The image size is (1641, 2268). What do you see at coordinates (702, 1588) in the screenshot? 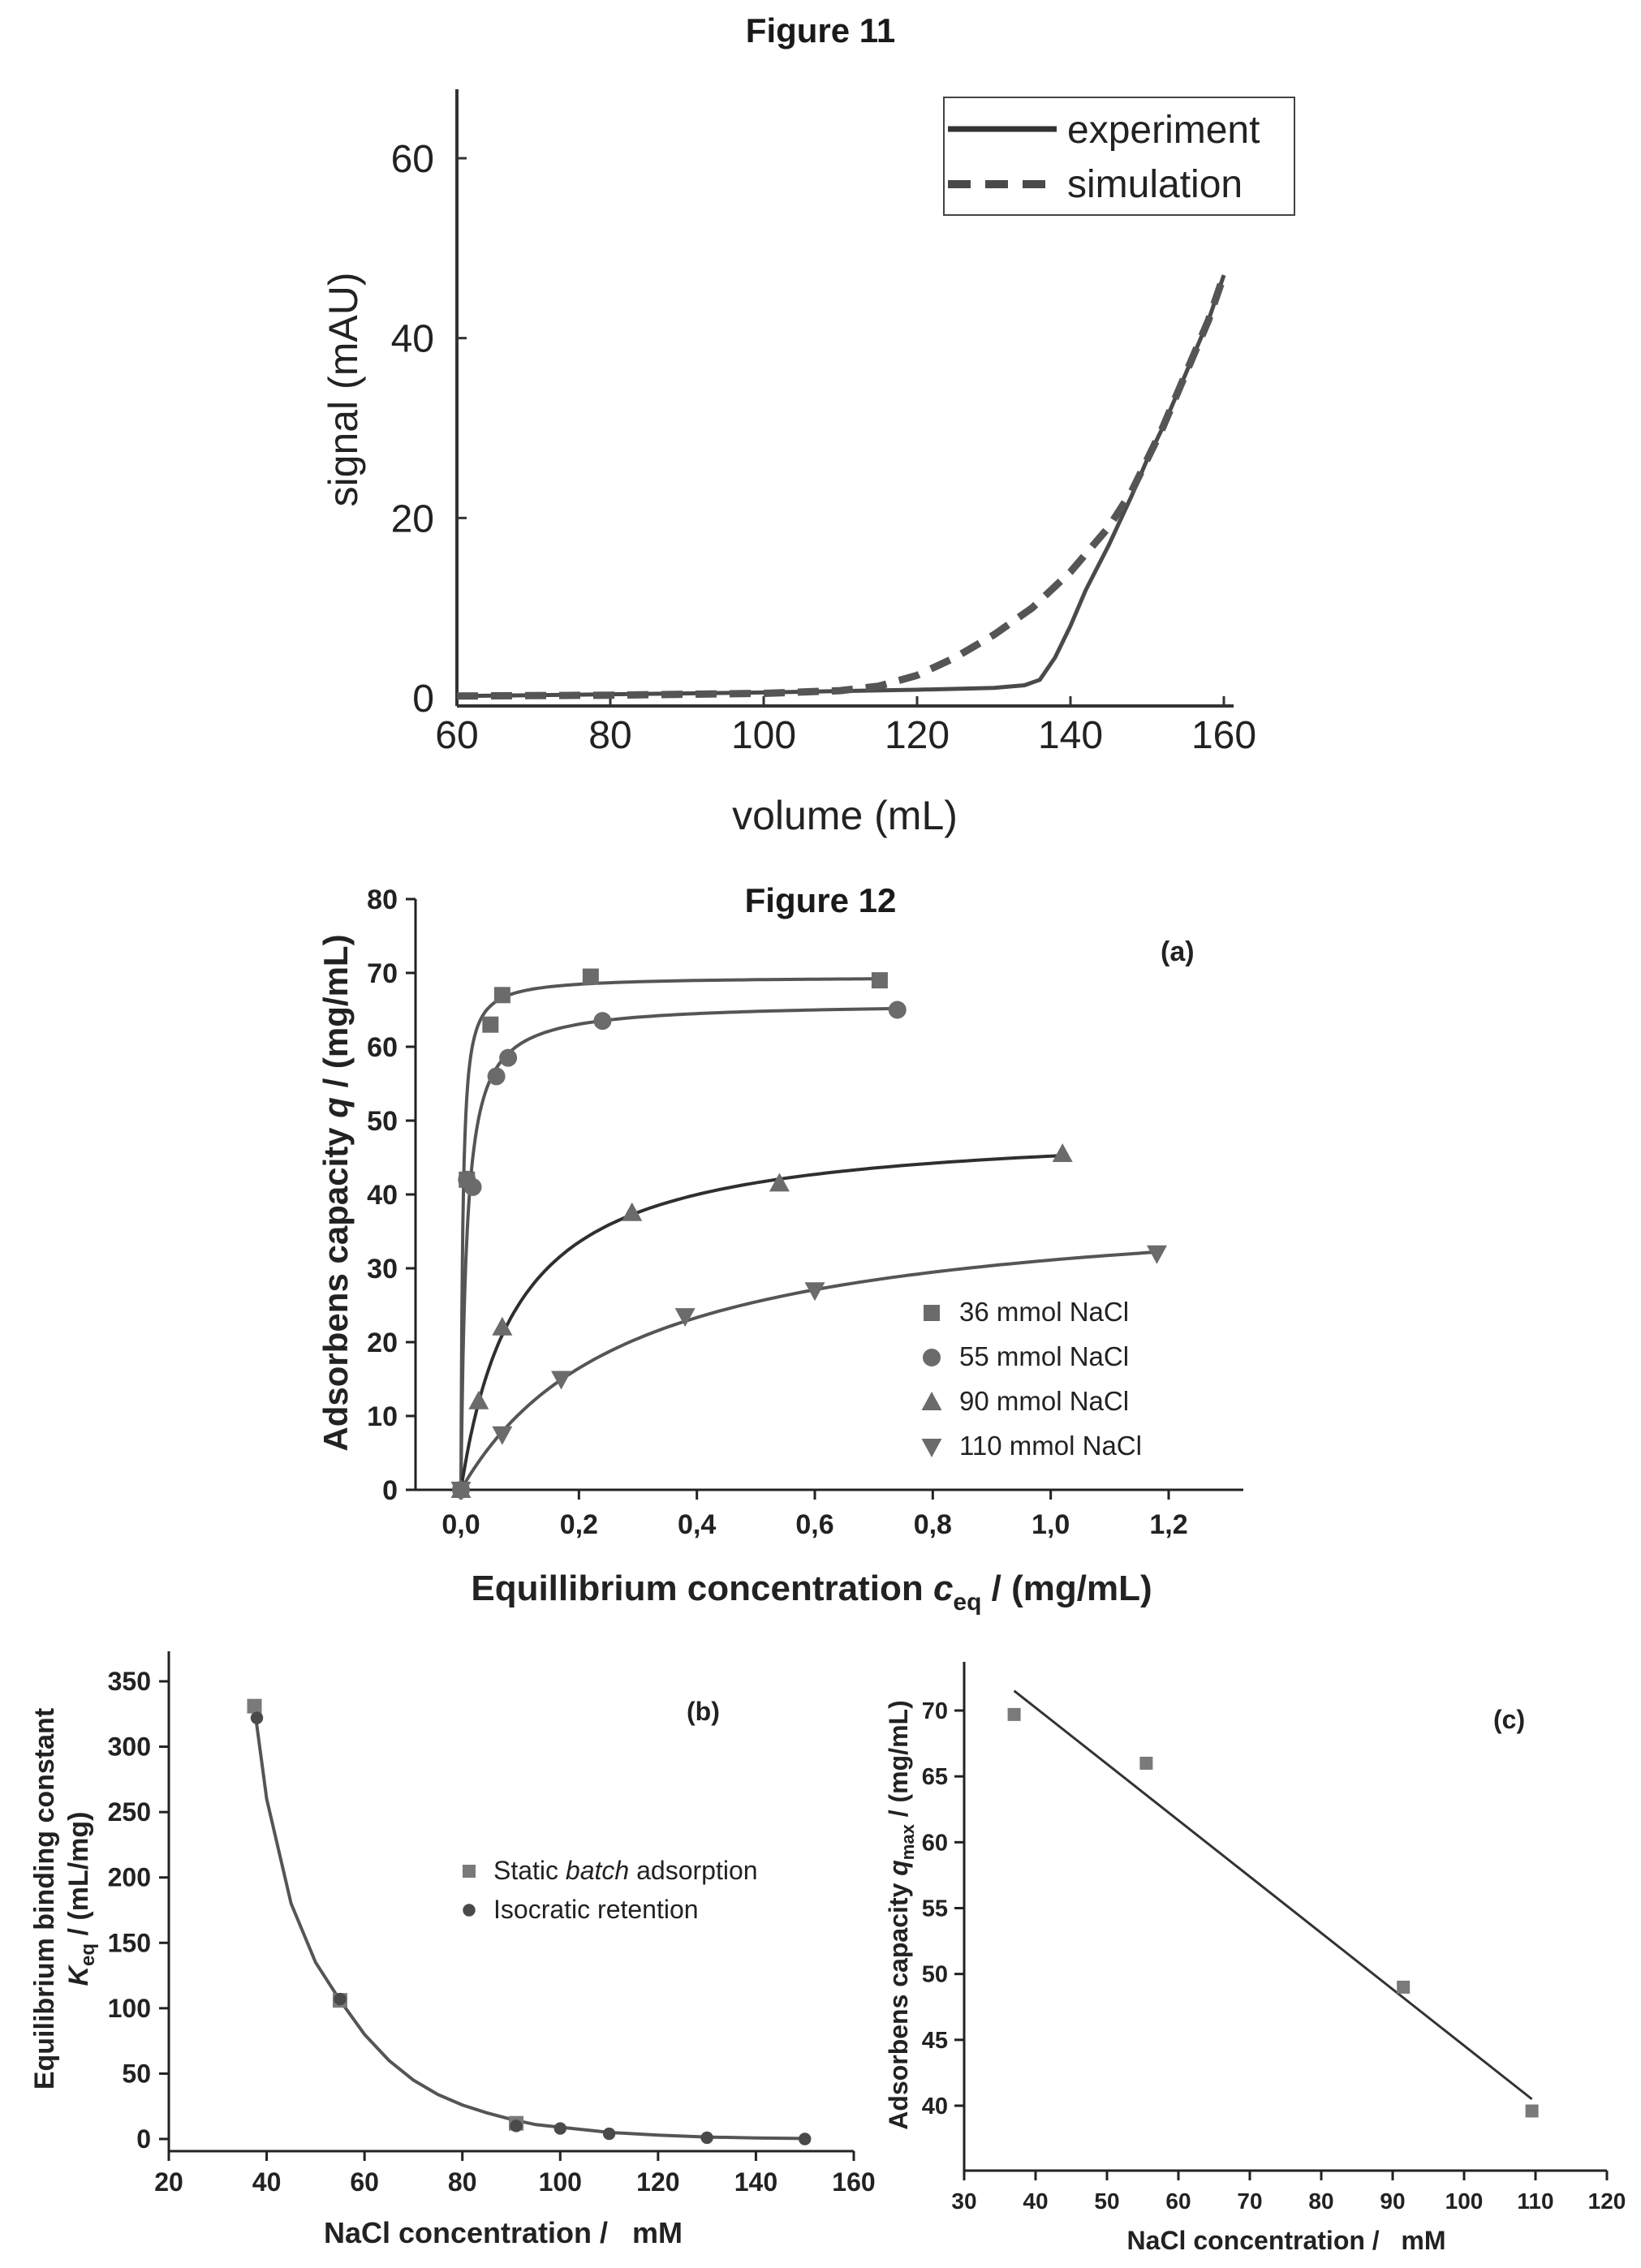
I see `fig12a-x-axis-label-main: Equillibrium concentration` at bounding box center [702, 1588].